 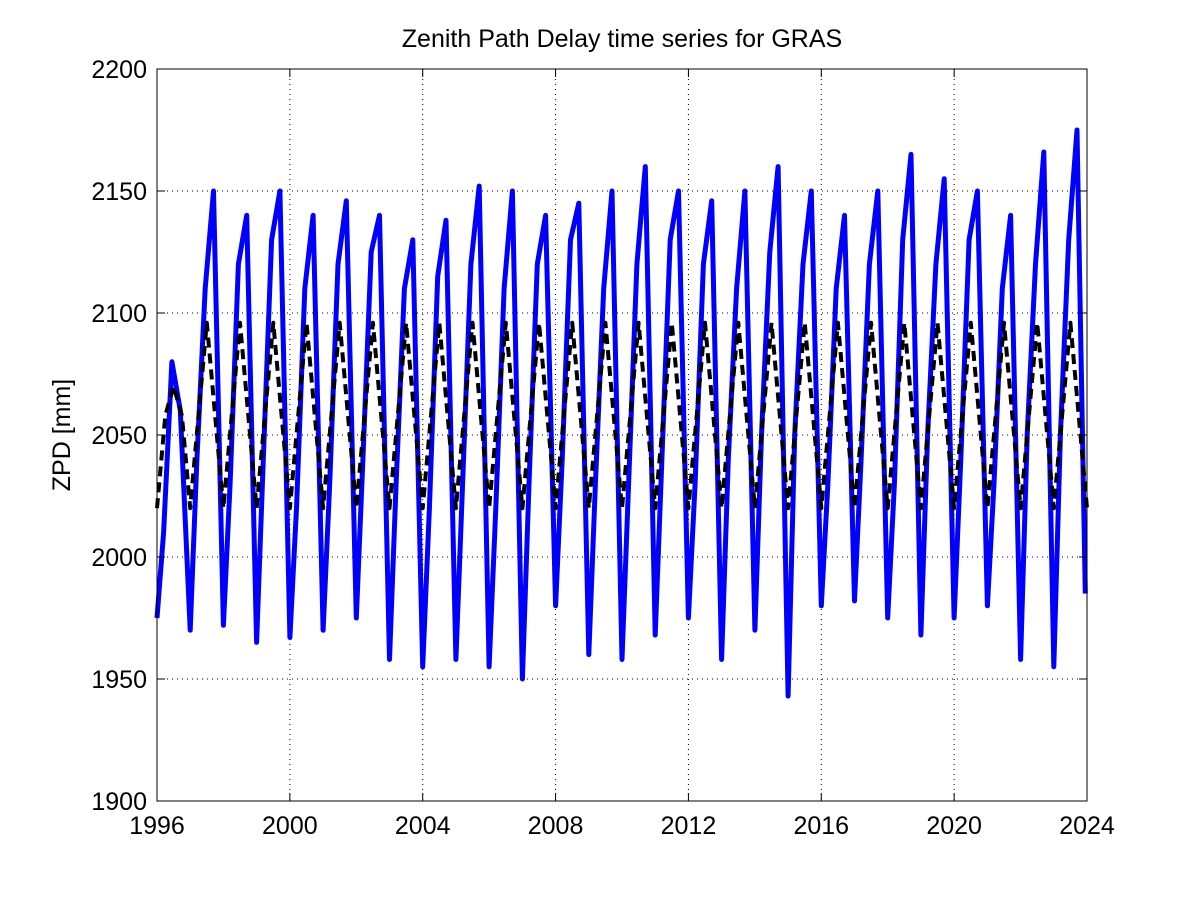 What do you see at coordinates (119, 436) in the screenshot?
I see `y-tick-label: 2050` at bounding box center [119, 436].